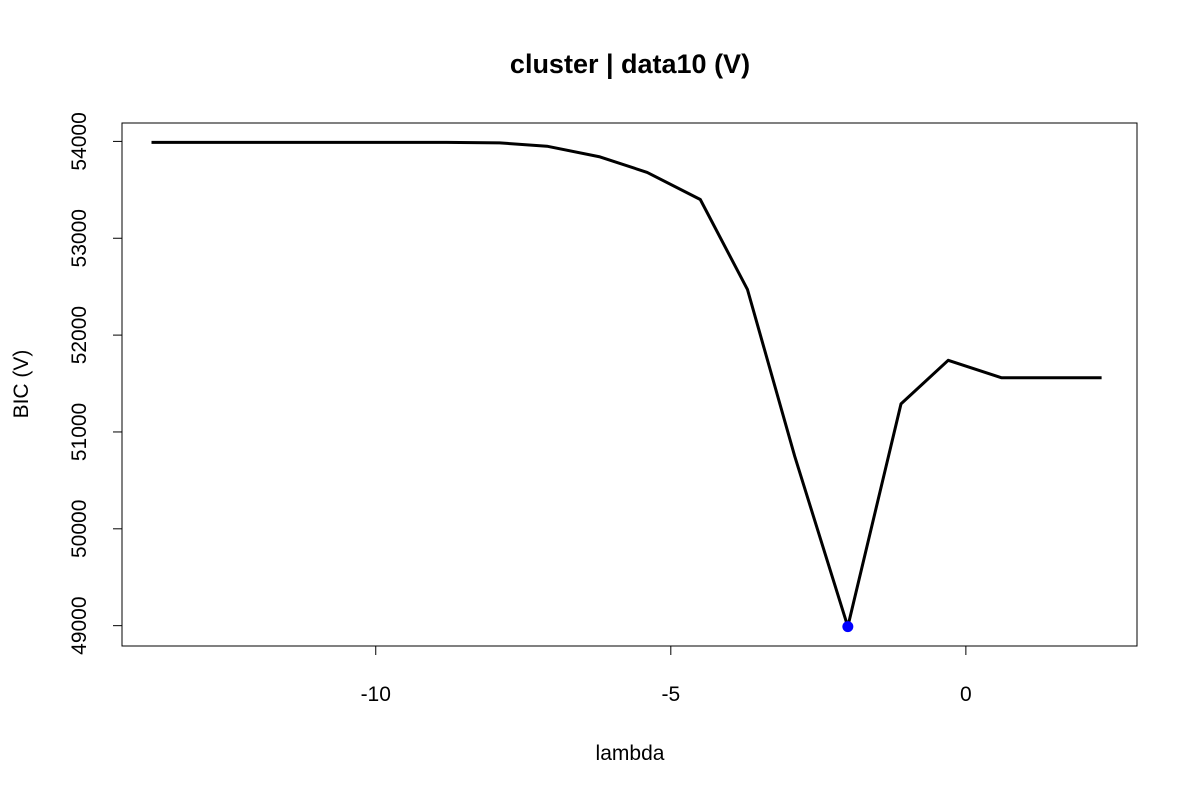  What do you see at coordinates (966, 694) in the screenshot?
I see `x-tick-label: 0` at bounding box center [966, 694].